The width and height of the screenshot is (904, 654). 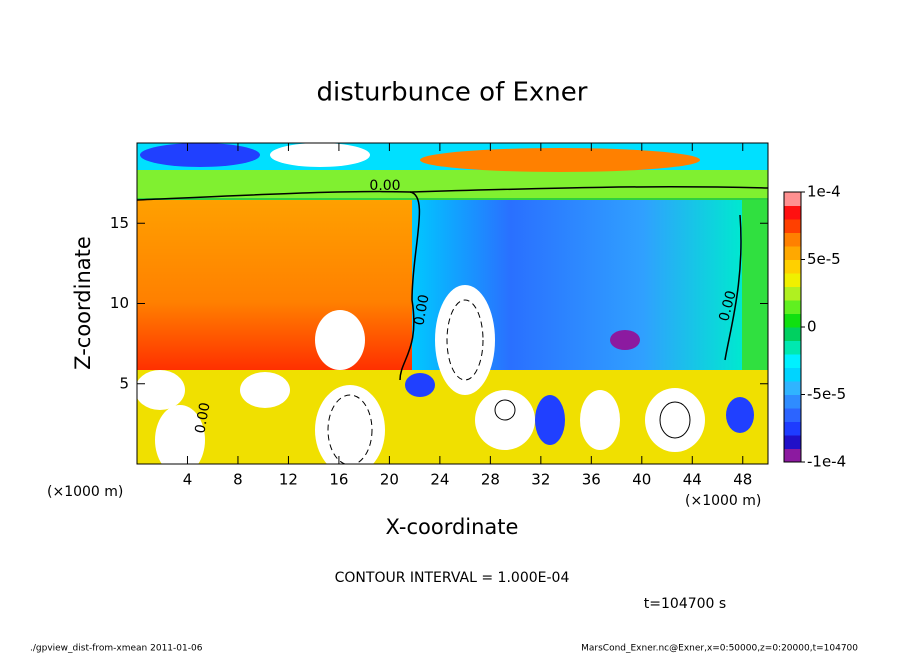 What do you see at coordinates (124, 383) in the screenshot?
I see `y-tick-label: 5` at bounding box center [124, 383].